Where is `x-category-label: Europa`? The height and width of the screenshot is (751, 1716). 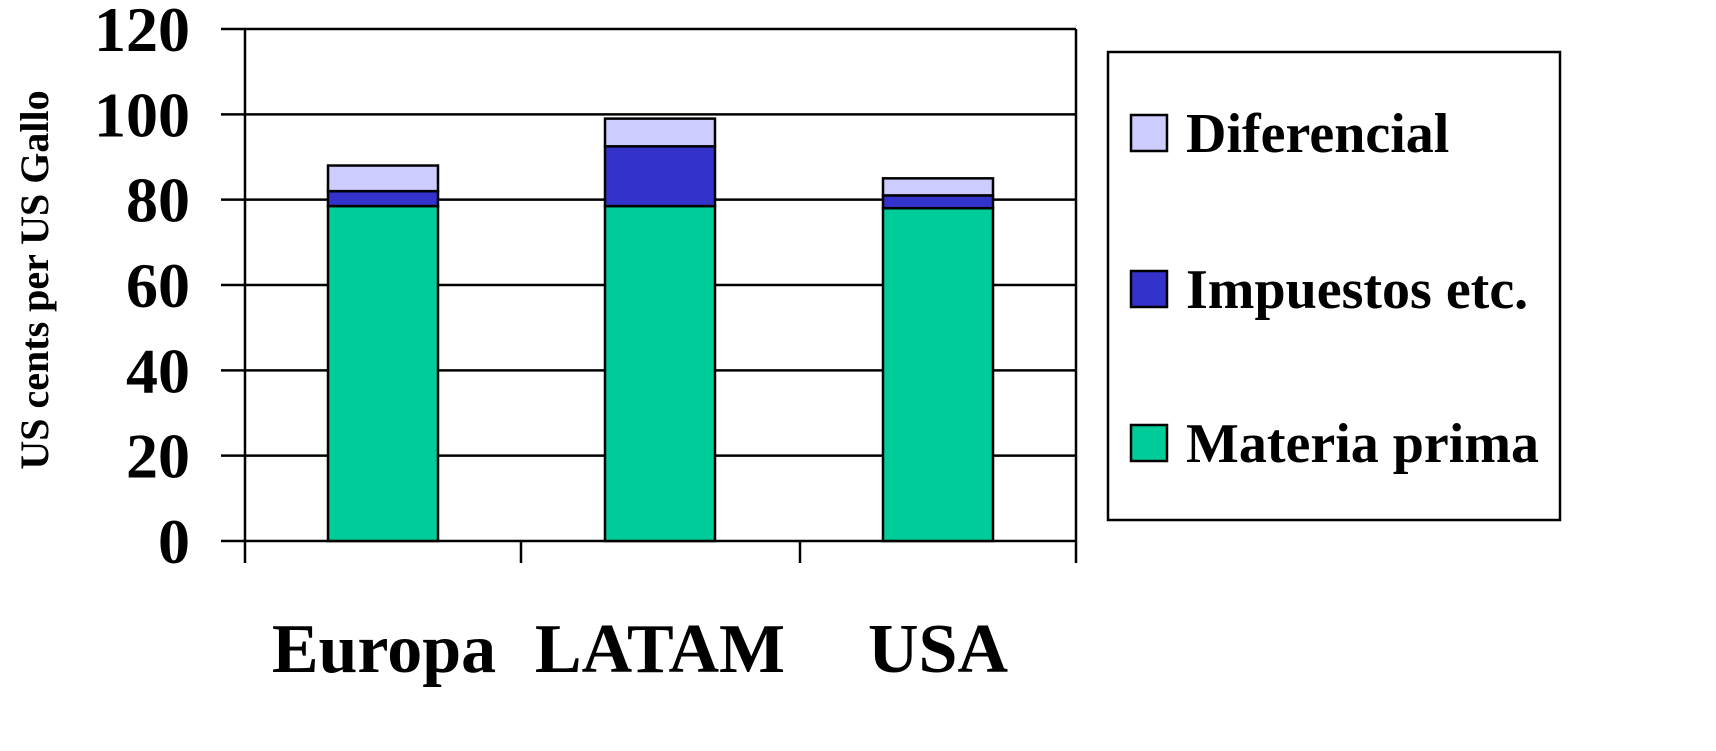
x-category-label: Europa is located at coordinates (384, 649).